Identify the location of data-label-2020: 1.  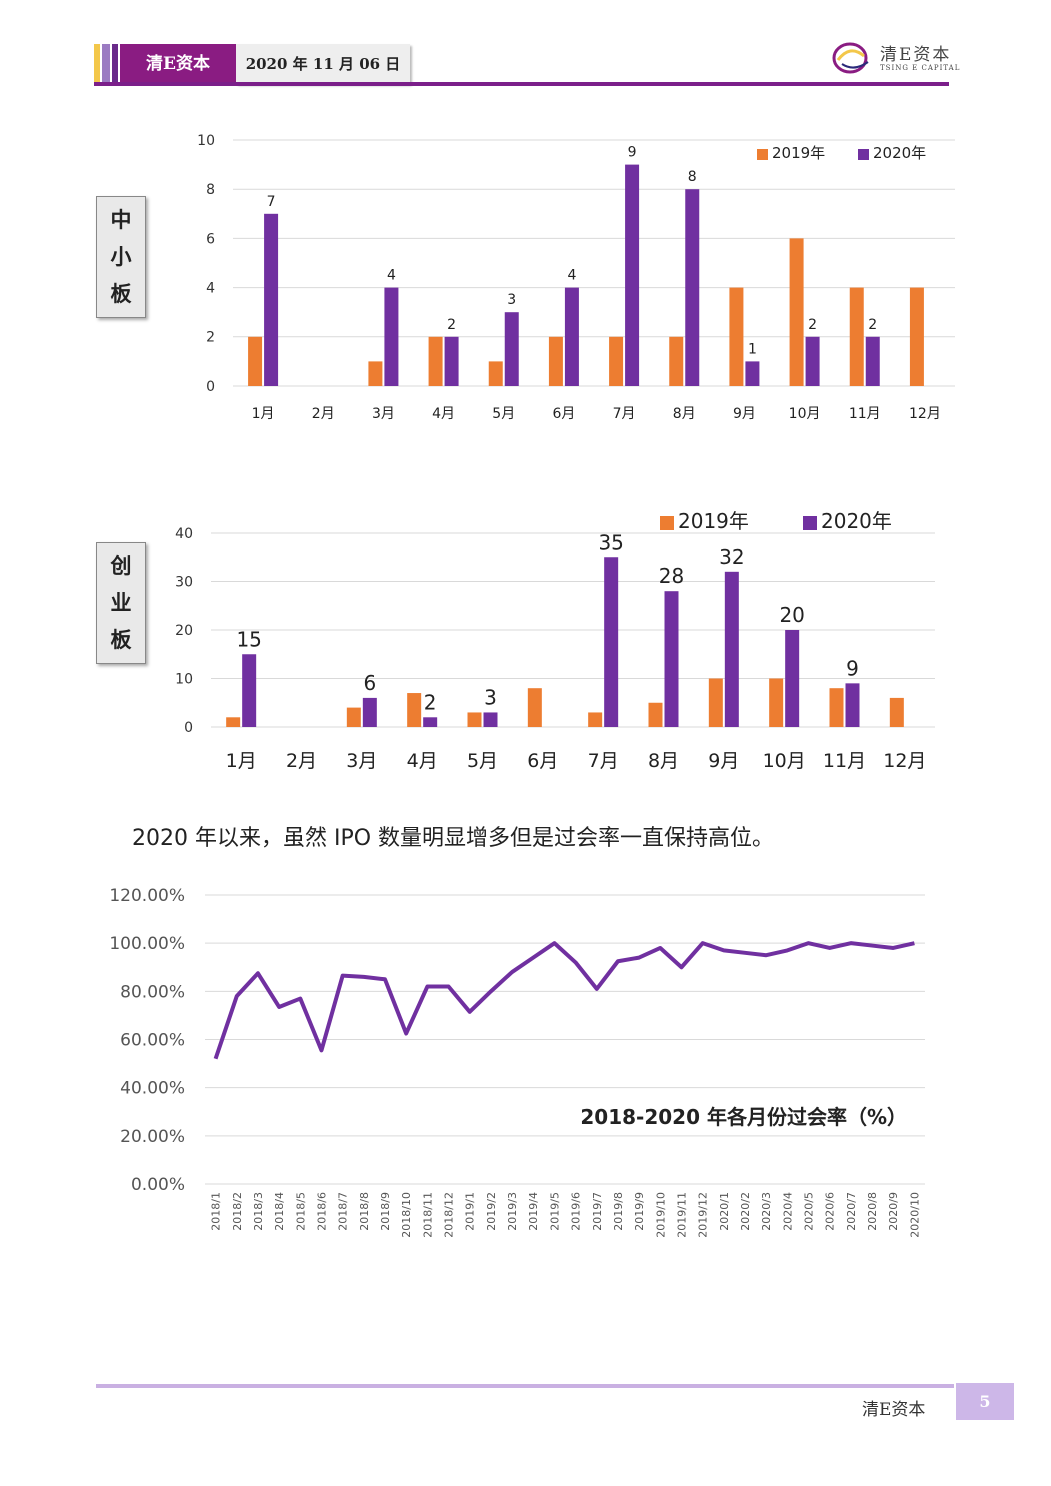
(752, 349).